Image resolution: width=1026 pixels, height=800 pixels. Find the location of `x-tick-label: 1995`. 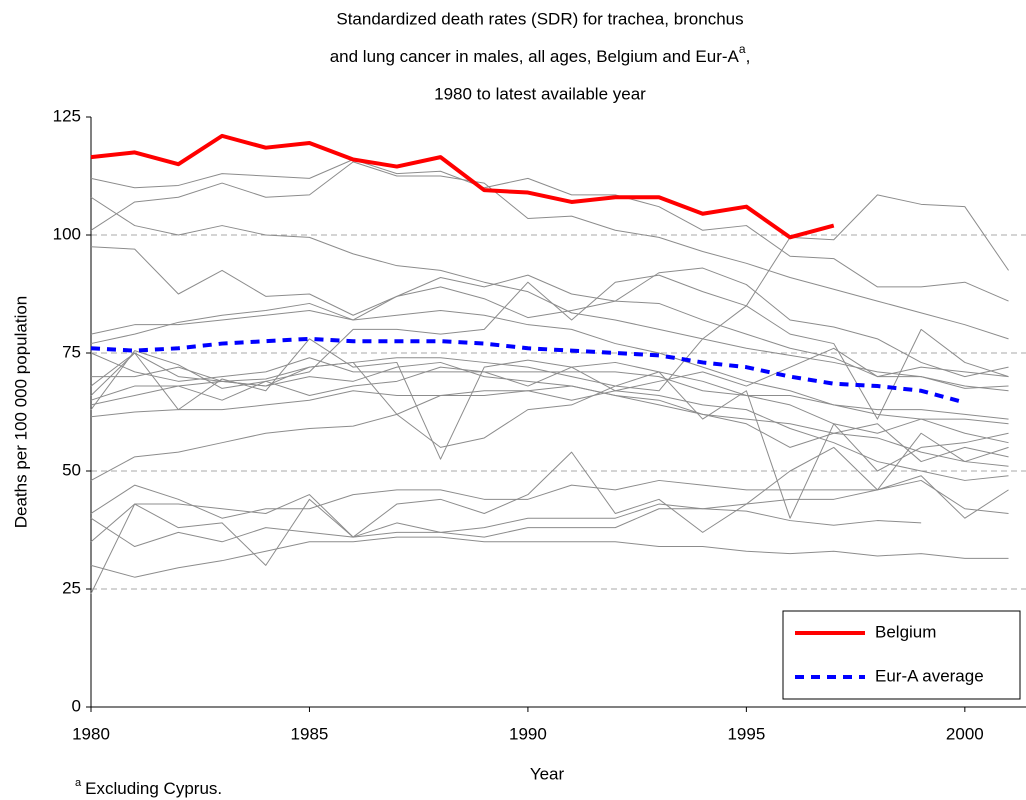

x-tick-label: 1995 is located at coordinates (746, 733).